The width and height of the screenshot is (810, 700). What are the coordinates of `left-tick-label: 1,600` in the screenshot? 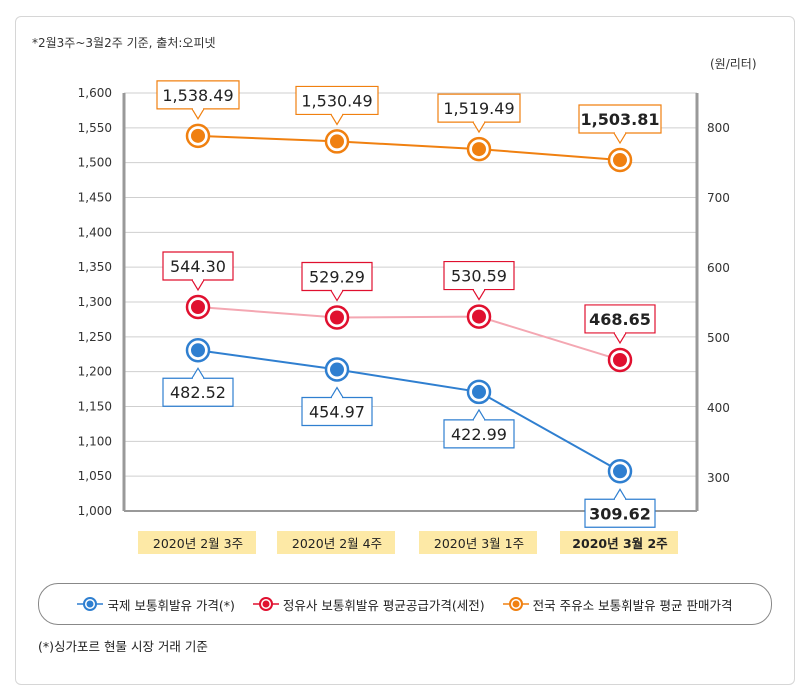 It's located at (95, 93).